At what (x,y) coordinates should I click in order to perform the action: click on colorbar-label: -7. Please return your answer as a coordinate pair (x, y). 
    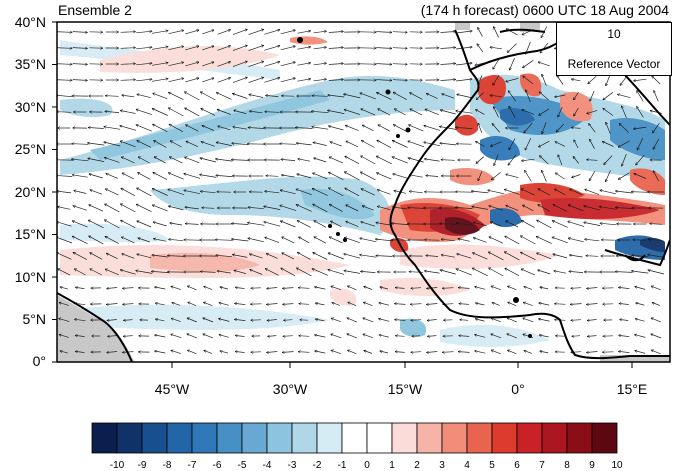
    Looking at the image, I should click on (192, 465).